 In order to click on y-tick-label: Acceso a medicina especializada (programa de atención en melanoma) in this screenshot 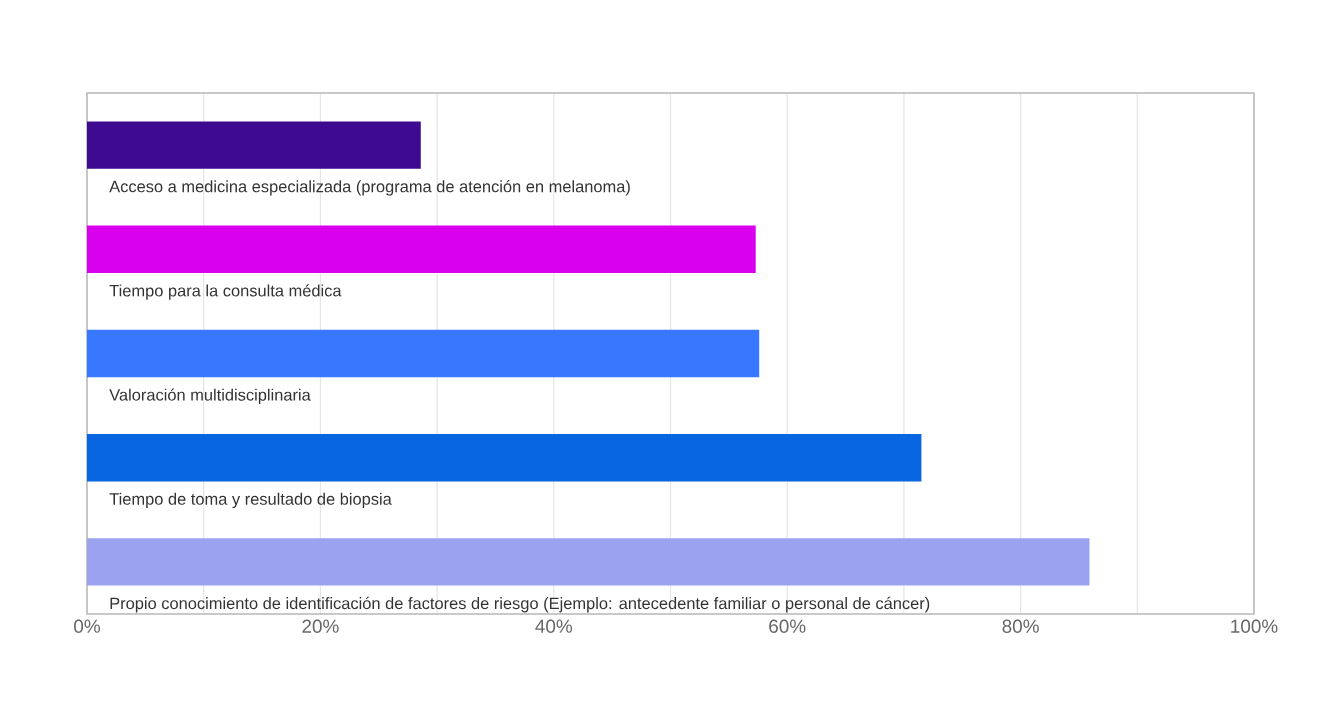, I will do `click(369, 188)`.